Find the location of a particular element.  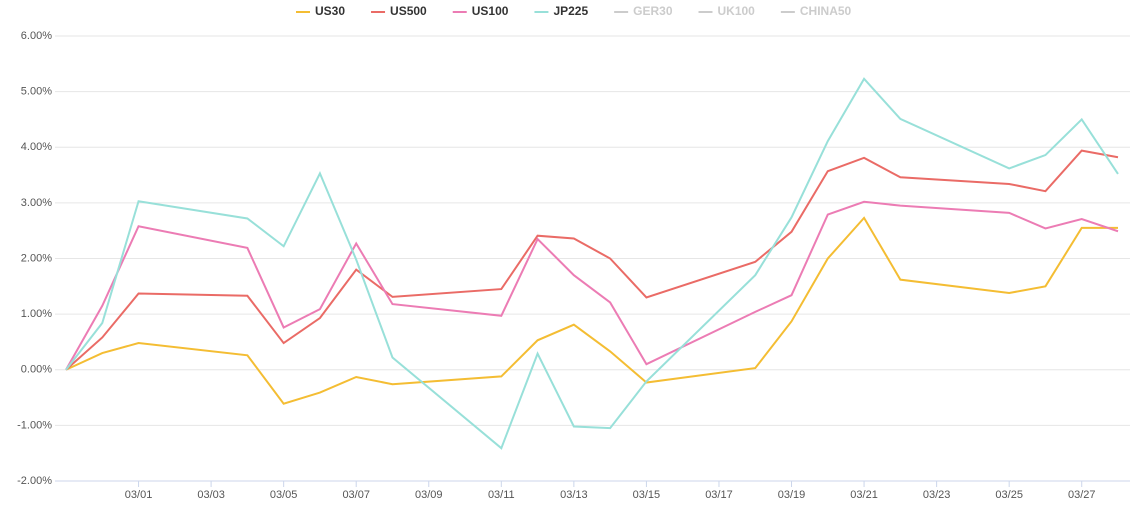

legend-label: CHINA50 is located at coordinates (826, 11).